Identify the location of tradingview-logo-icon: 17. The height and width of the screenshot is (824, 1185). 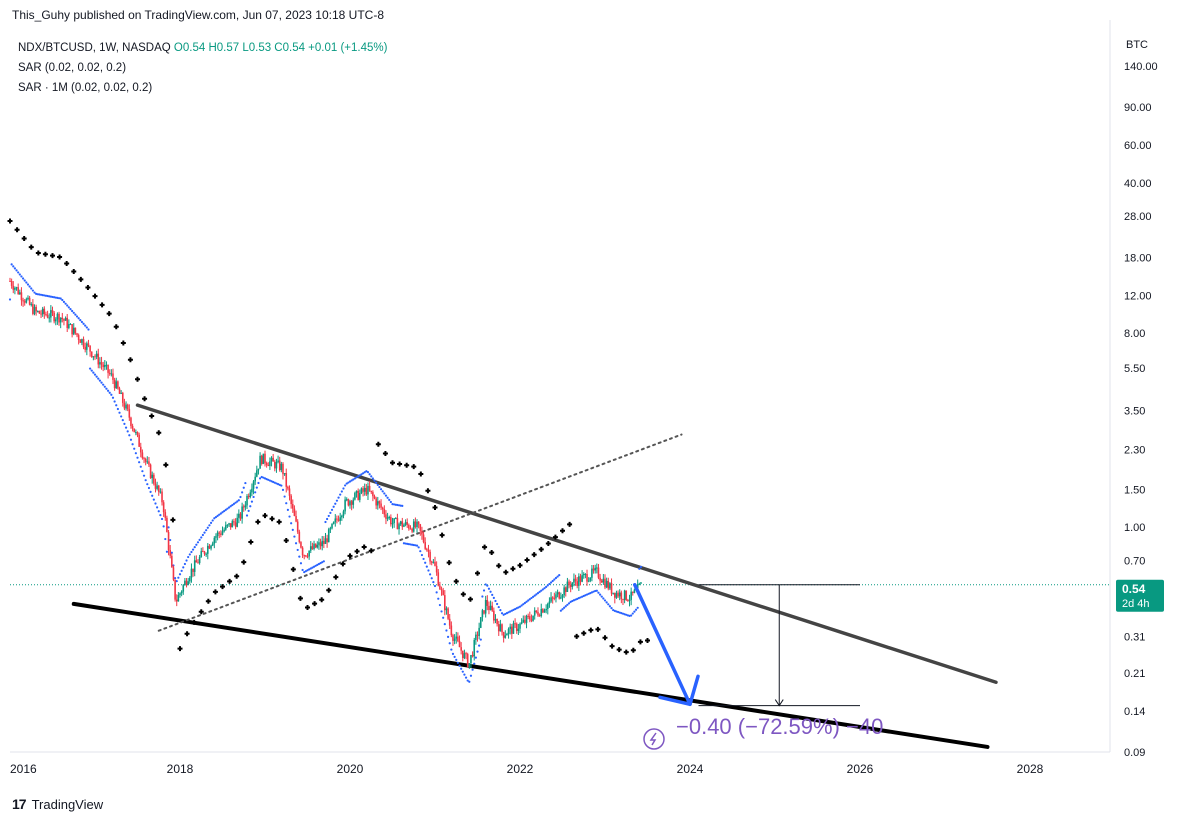
(19, 804).